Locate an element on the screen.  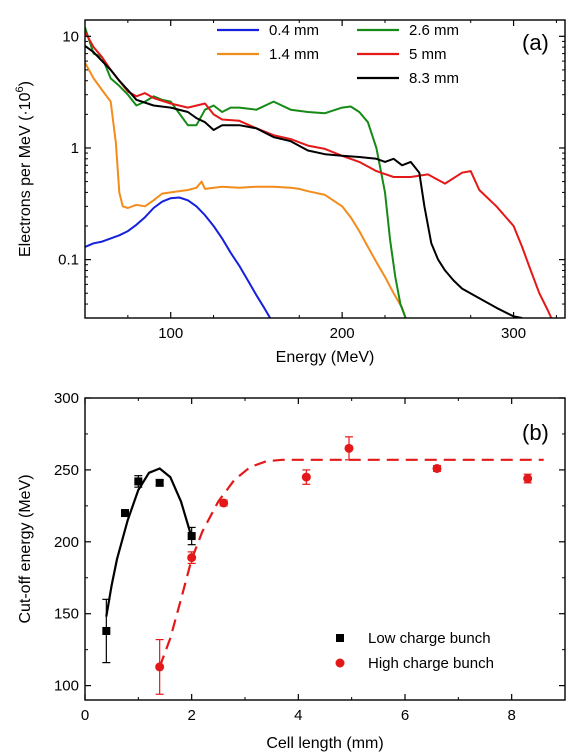
legend-label-low-charge-bunch: Low charge bunch is located at coordinates (429, 638).